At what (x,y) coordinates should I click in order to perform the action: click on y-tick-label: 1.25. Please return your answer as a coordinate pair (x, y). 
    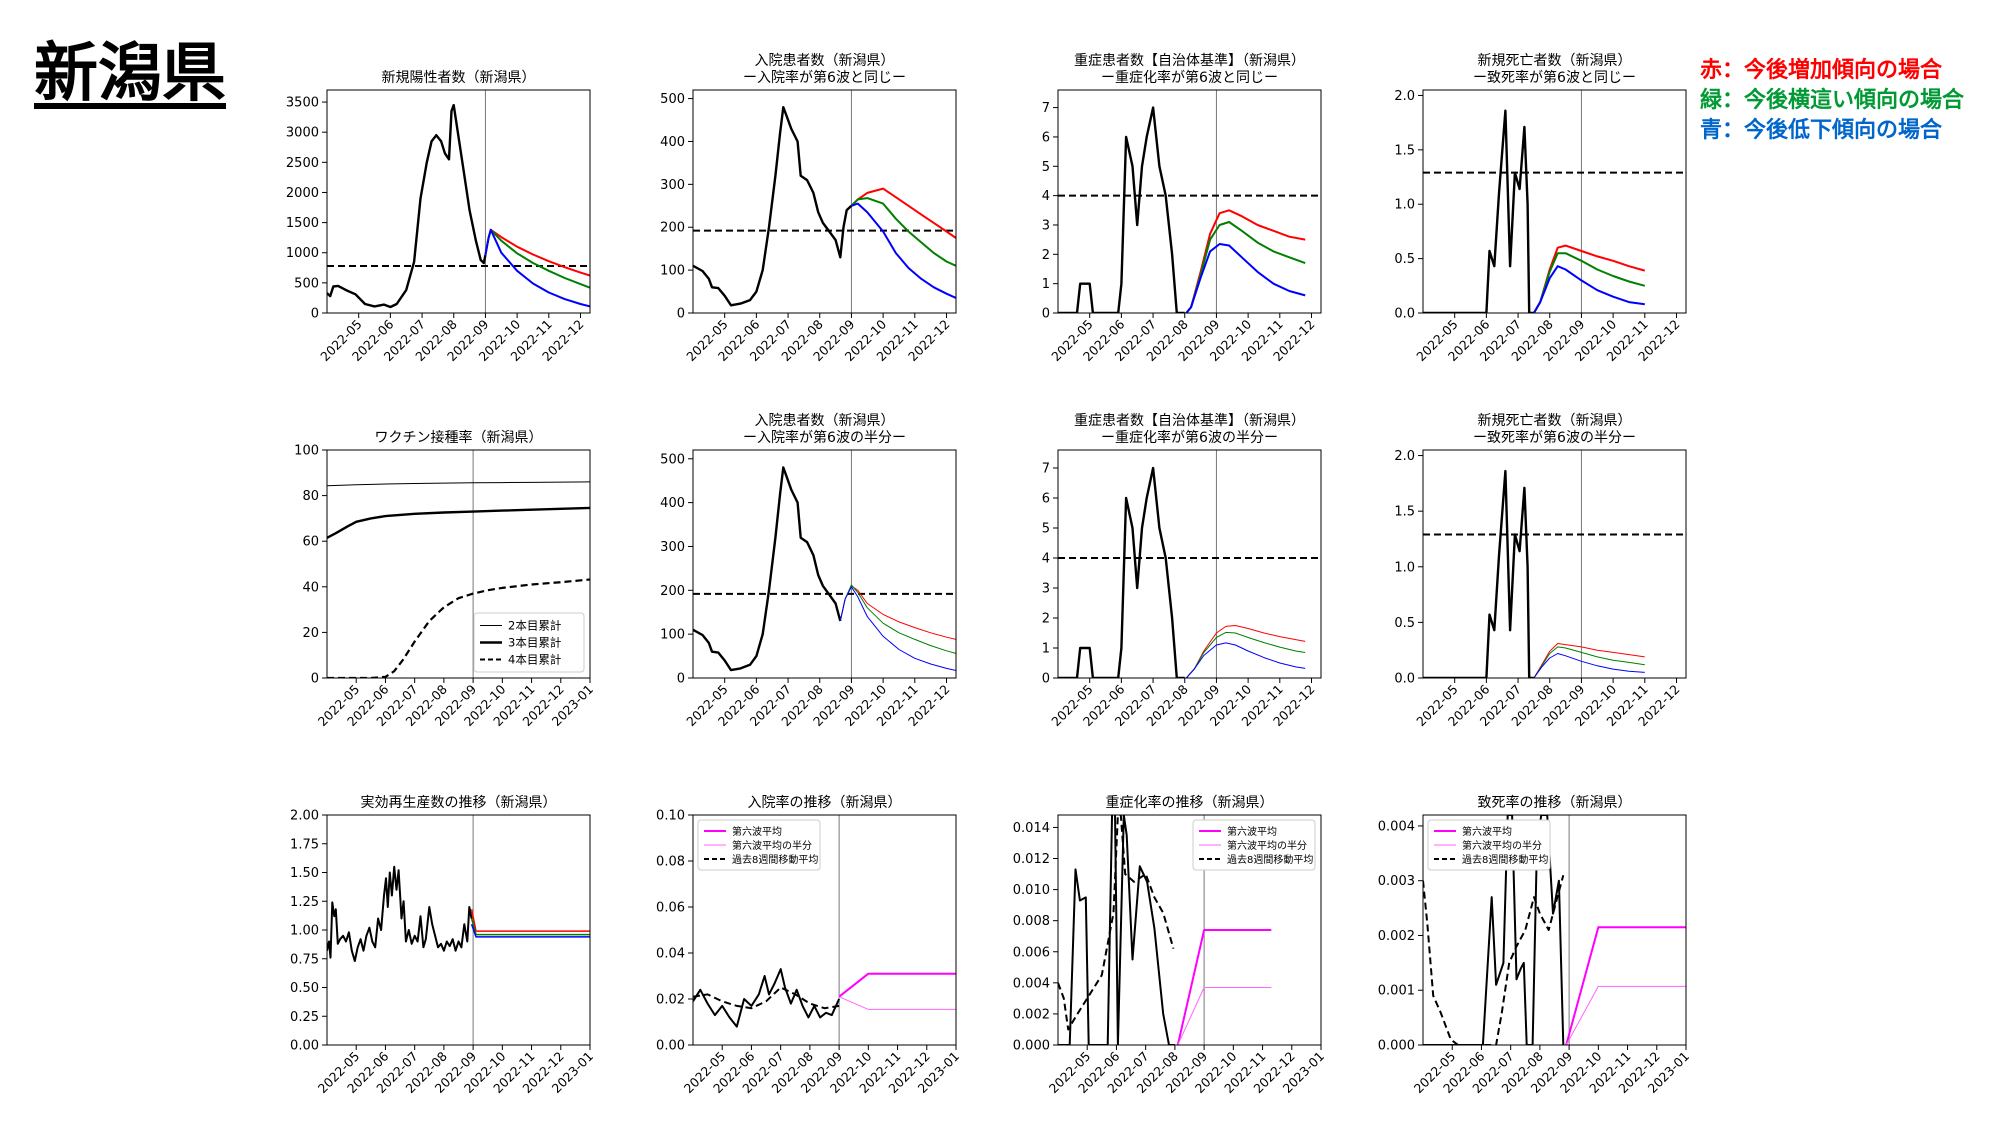
    Looking at the image, I should click on (304, 902).